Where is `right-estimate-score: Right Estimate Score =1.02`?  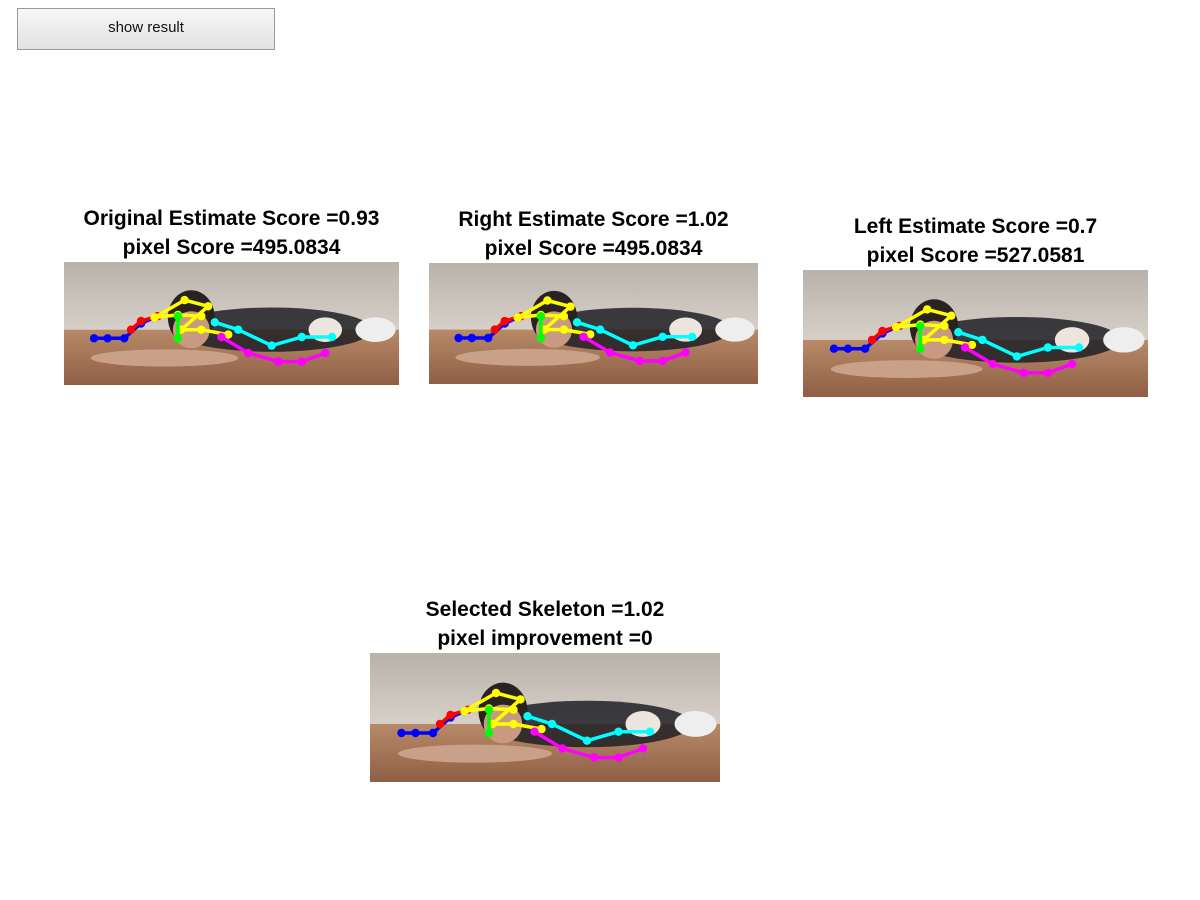 right-estimate-score: Right Estimate Score =1.02 is located at coordinates (593, 219).